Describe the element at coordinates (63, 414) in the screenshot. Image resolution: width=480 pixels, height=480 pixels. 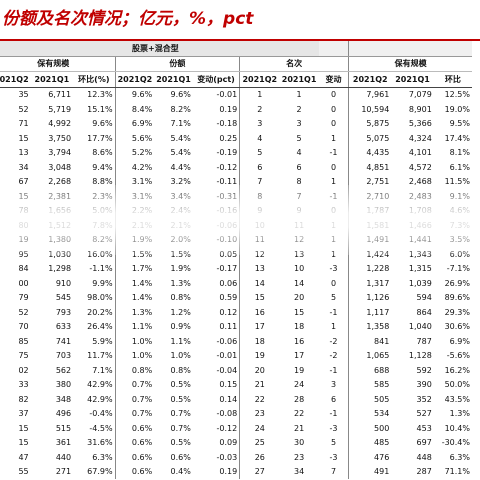
I see `table-cell: 496` at that location.